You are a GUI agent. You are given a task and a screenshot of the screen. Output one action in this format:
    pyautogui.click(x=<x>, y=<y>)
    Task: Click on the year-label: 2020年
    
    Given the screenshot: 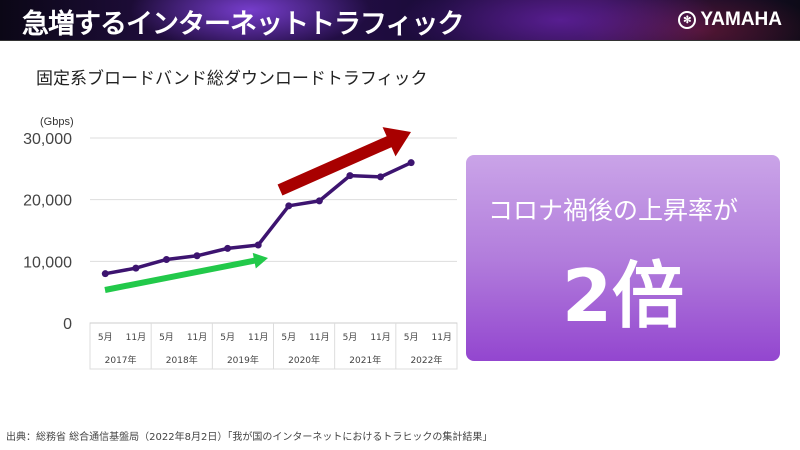 What is the action you would take?
    pyautogui.click(x=304, y=360)
    